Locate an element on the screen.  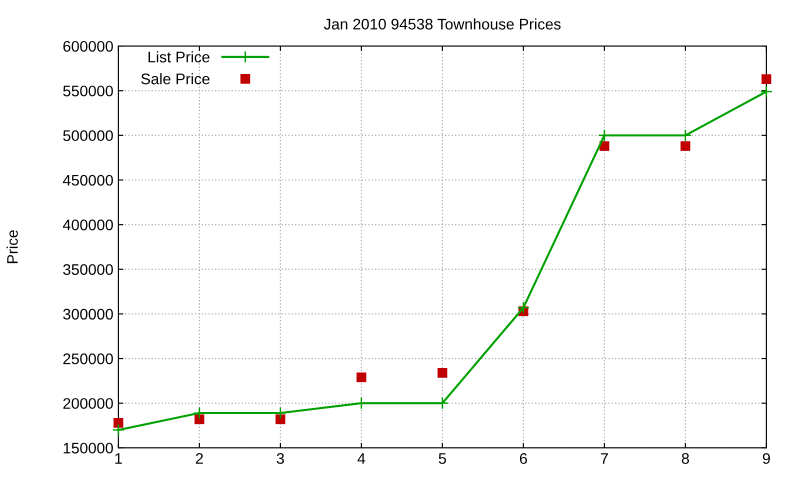
y-tick-label: 300000 is located at coordinates (88, 314).